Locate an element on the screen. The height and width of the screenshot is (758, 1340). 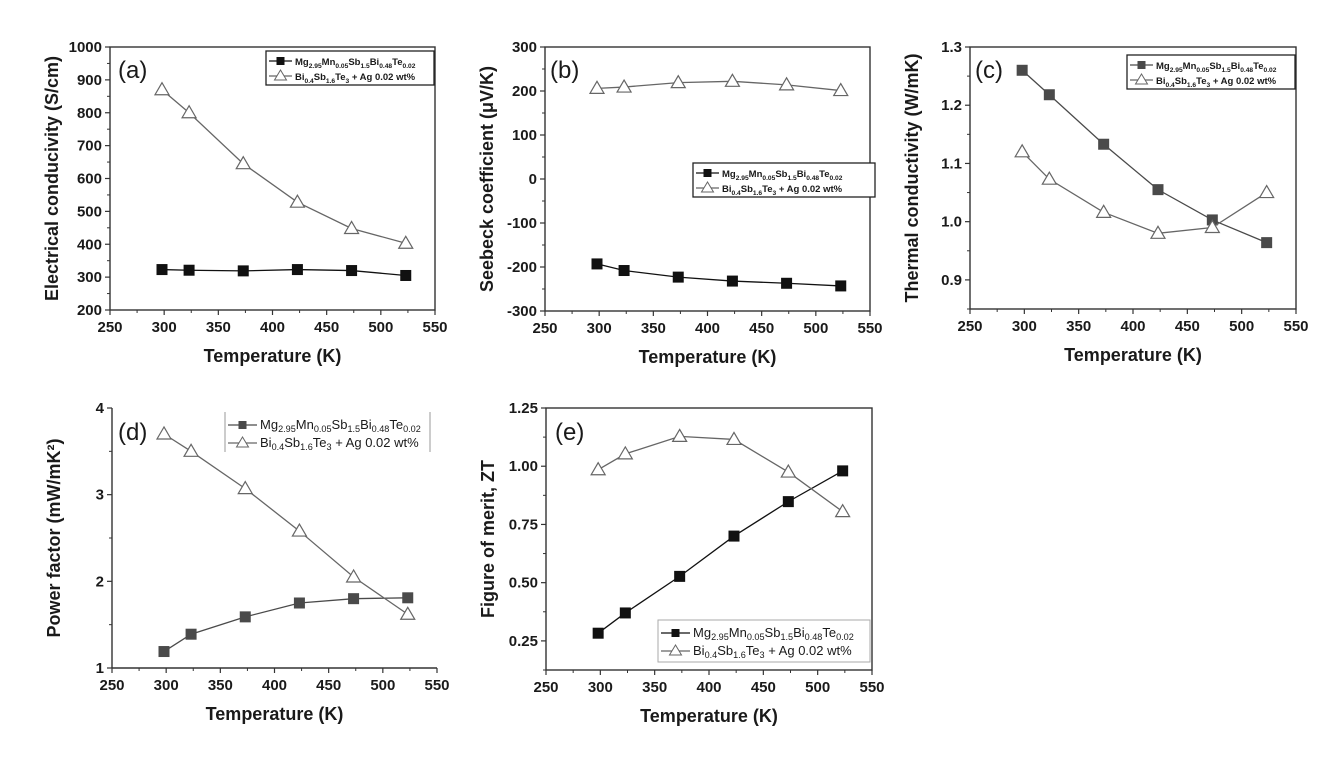
y-tick-label: 1.1 is located at coordinates (951, 163).